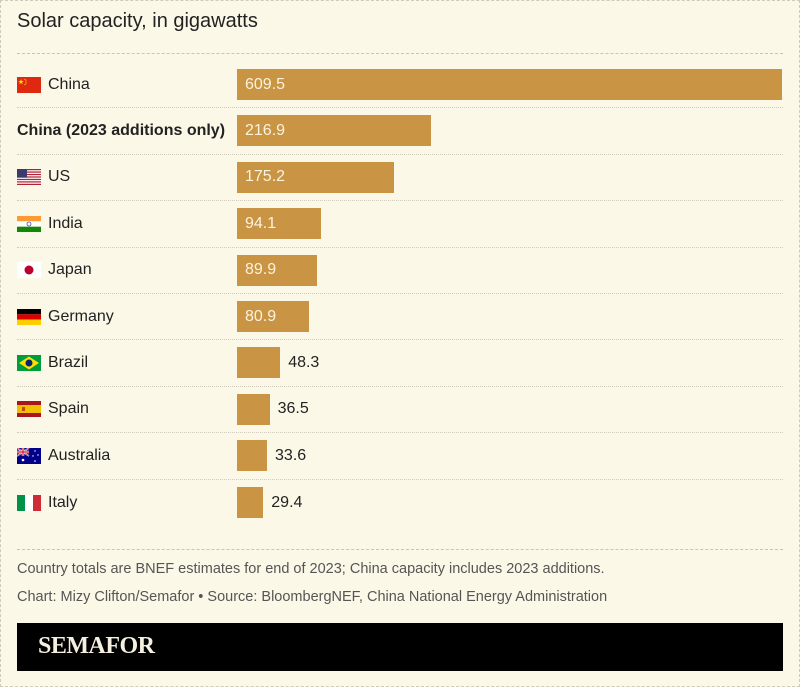 The height and width of the screenshot is (687, 800). Describe the element at coordinates (96, 646) in the screenshot. I see `semafor-logo: SEMAFOR` at that location.